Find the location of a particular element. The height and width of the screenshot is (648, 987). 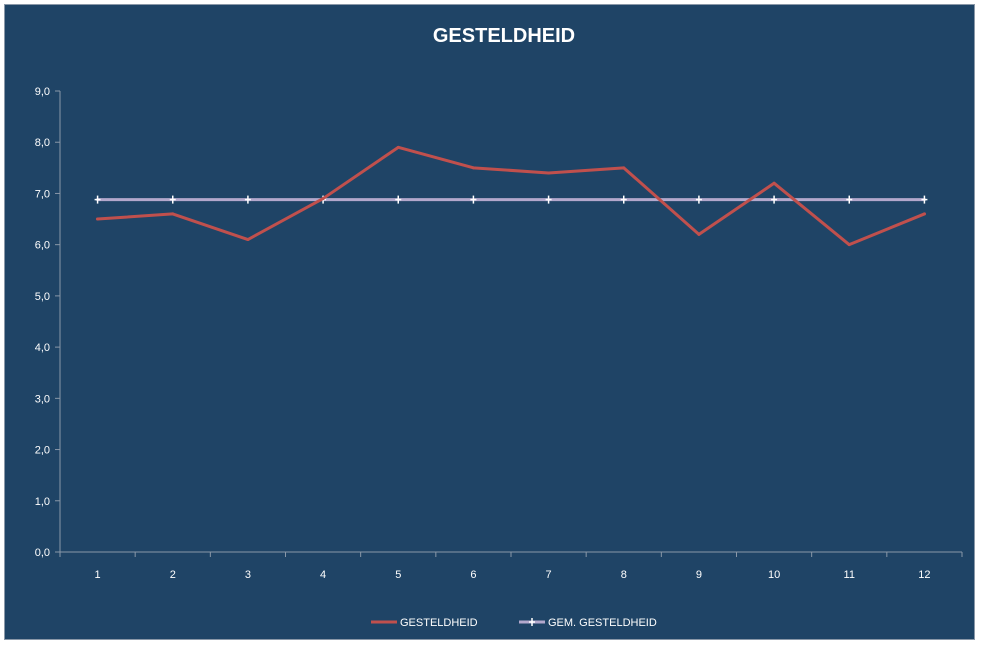

legend-item-gem-gesteldheid: GEM. GESTELDHEID is located at coordinates (588, 623).